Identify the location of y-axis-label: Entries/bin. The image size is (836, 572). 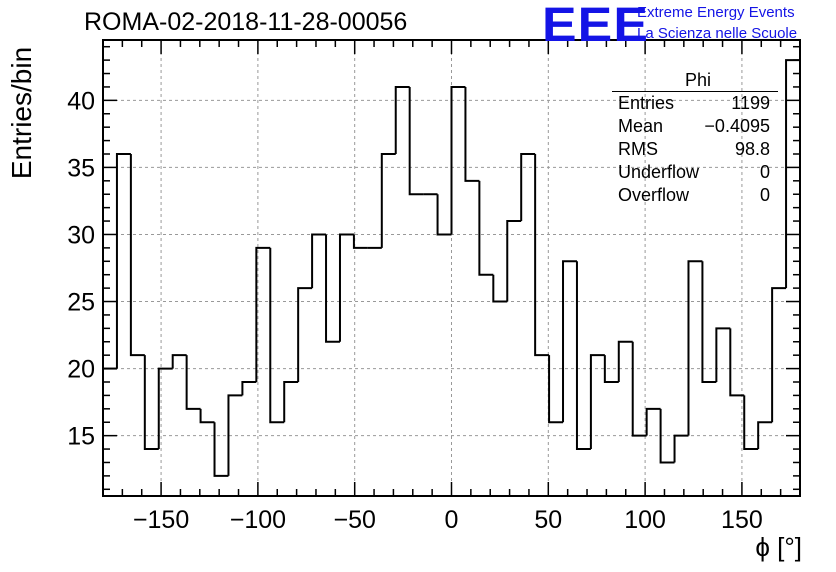
(21, 113).